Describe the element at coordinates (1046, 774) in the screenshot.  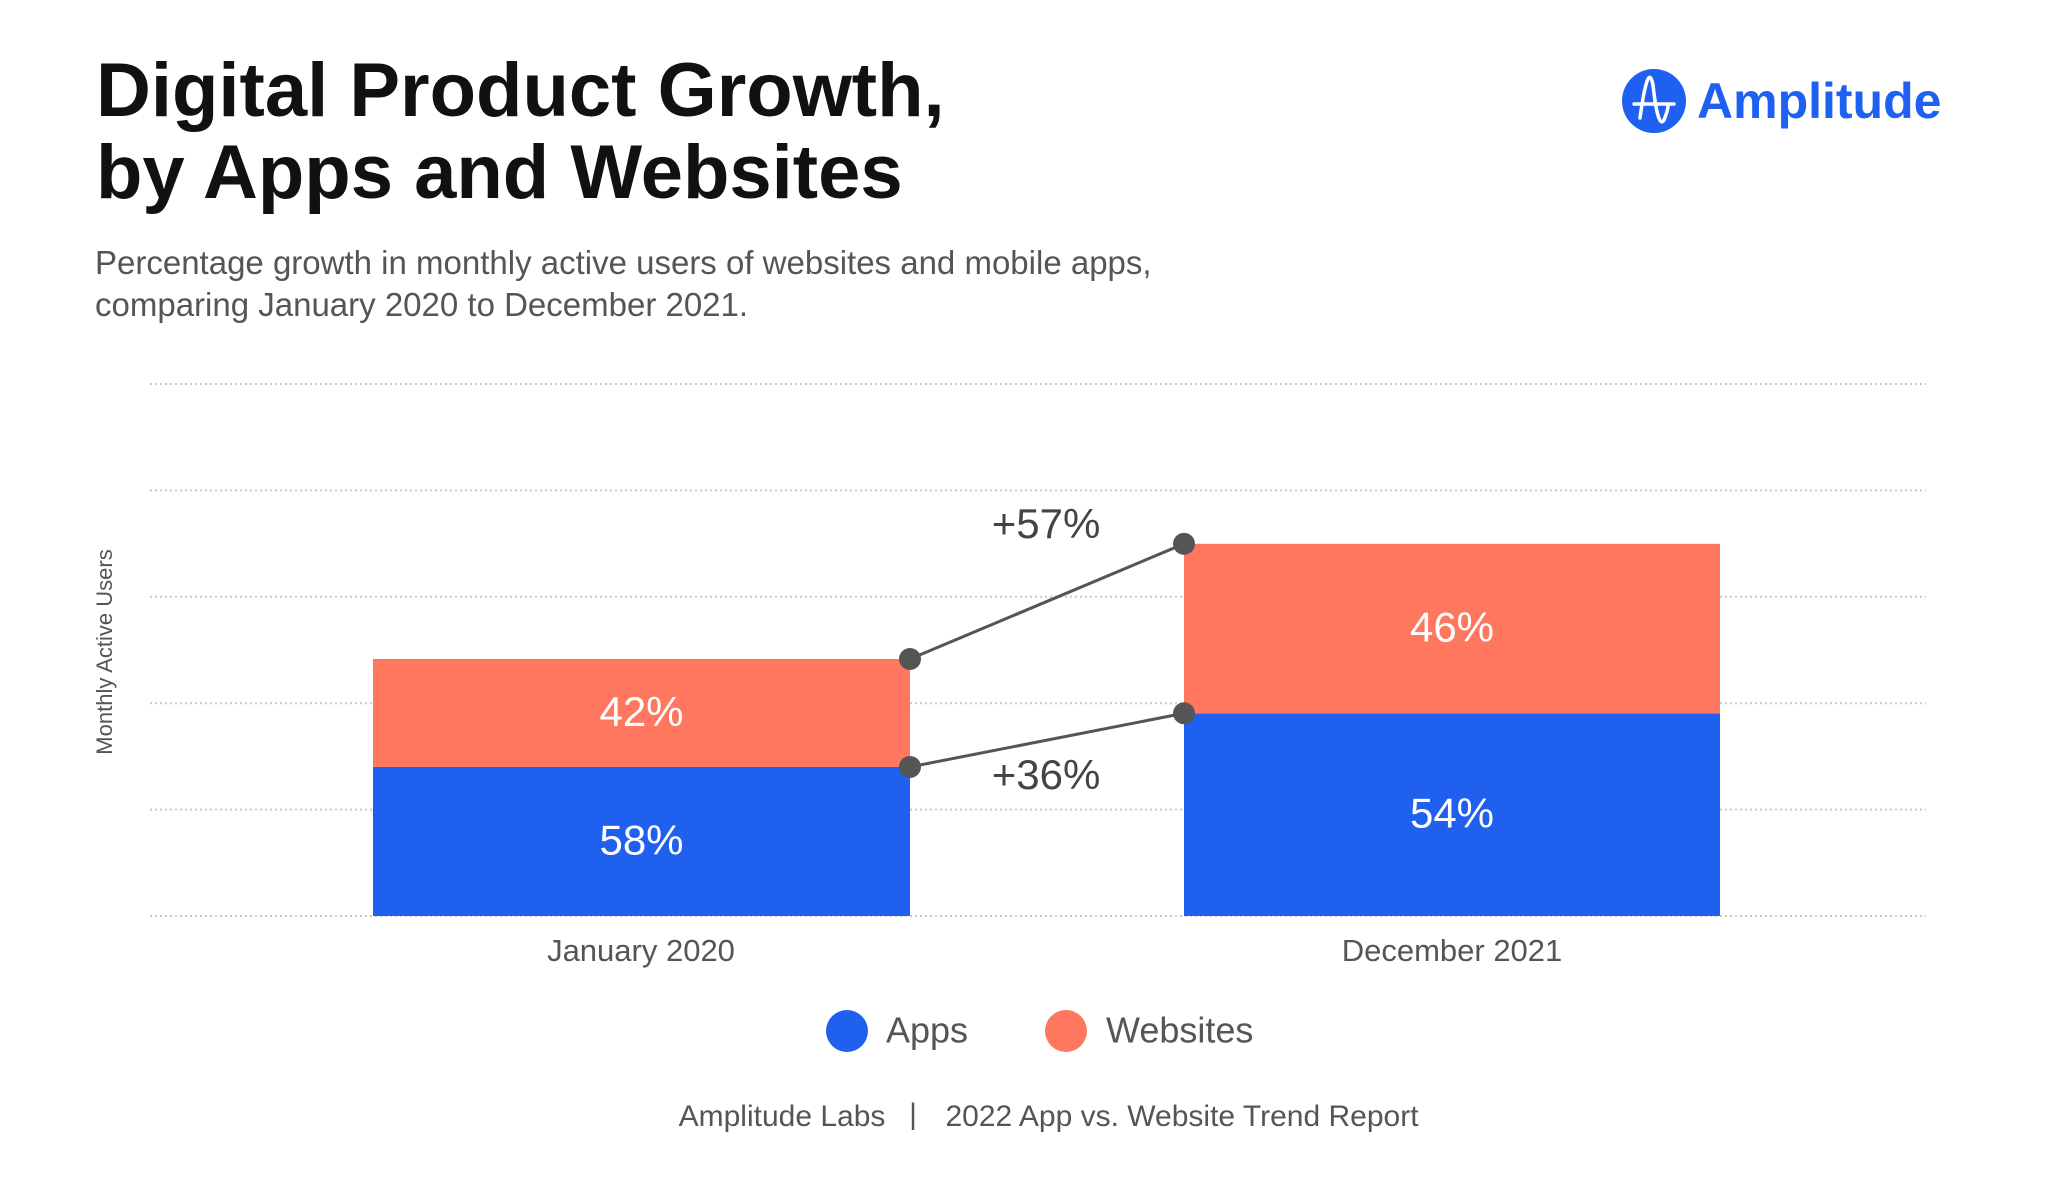
I see `growth-label-apps: +36%` at that location.